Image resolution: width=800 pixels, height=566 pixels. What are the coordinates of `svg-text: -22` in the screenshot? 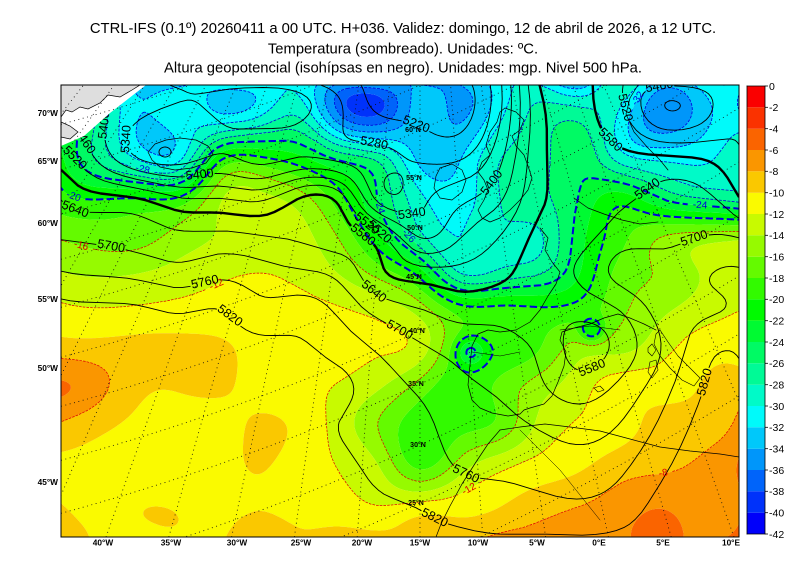 It's located at (776, 322).